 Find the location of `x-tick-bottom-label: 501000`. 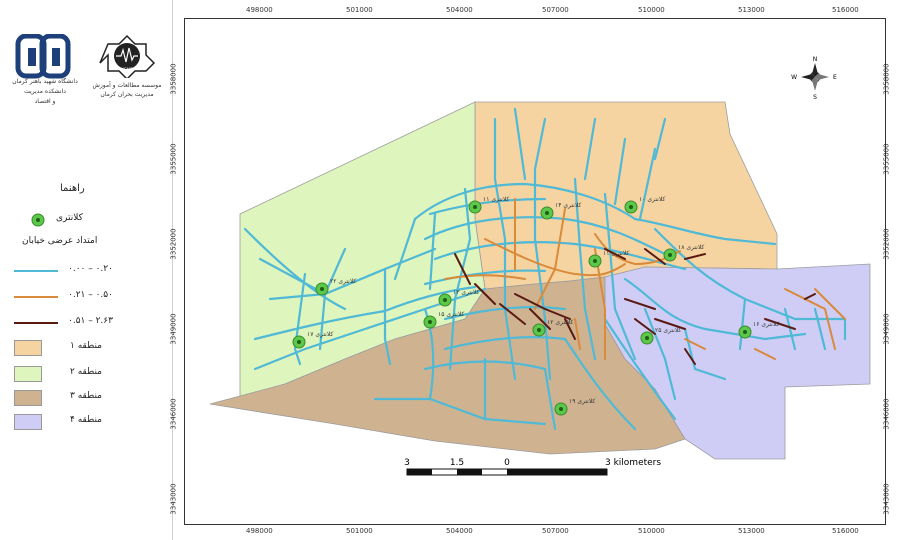

x-tick-bottom-label: 501000 is located at coordinates (359, 531).